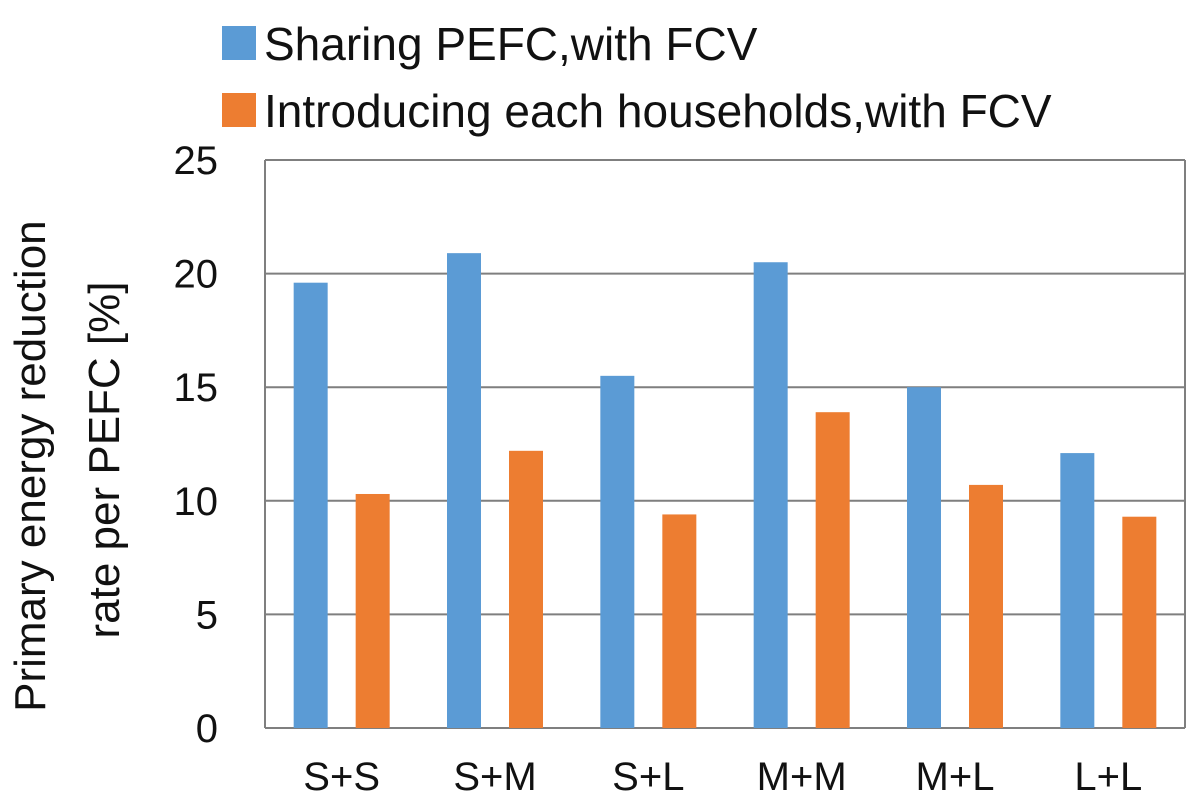 Image resolution: width=1200 pixels, height=803 pixels. What do you see at coordinates (617, 551) in the screenshot?
I see `bar-sharing-s-l` at bounding box center [617, 551].